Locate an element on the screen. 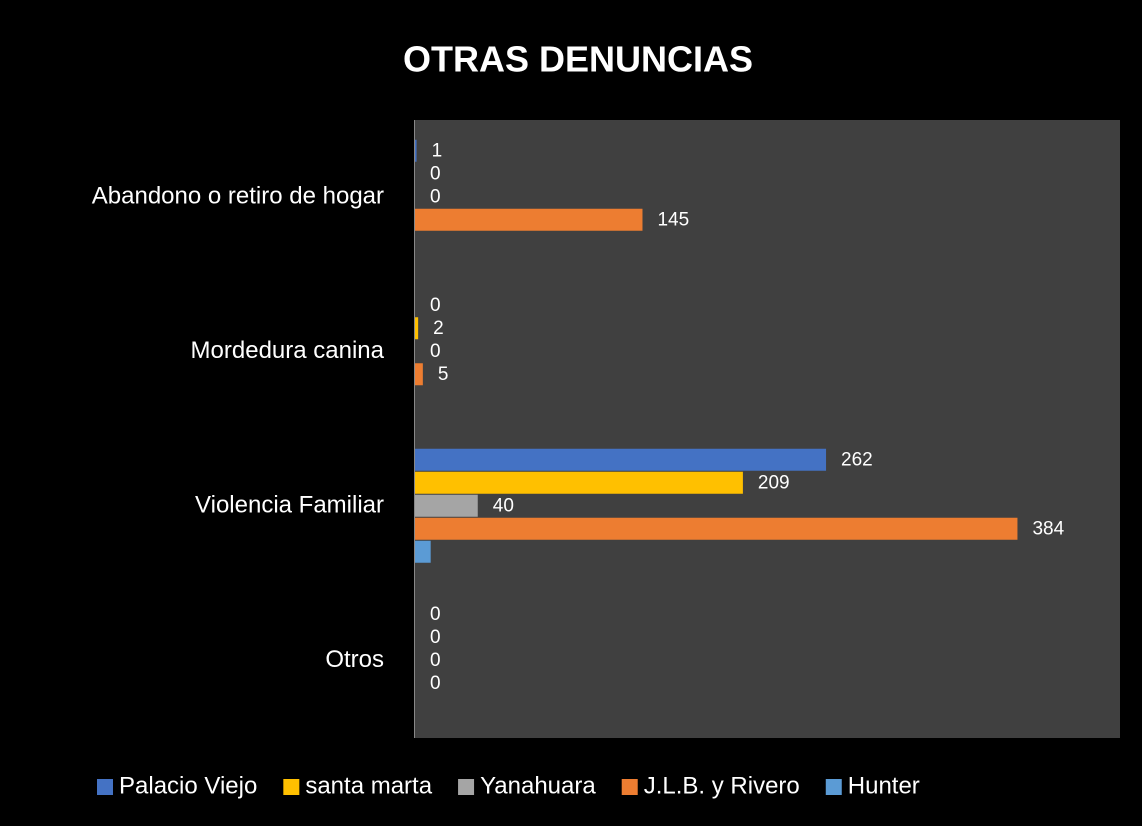  data-label: 1 is located at coordinates (437, 150).